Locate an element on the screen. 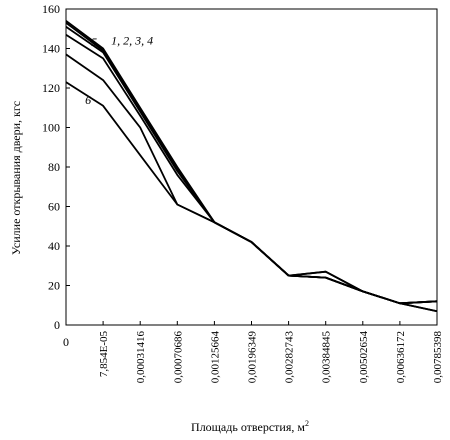 This screenshot has height=440, width=450. x-tick-label: 0,00282743 is located at coordinates (290, 357).